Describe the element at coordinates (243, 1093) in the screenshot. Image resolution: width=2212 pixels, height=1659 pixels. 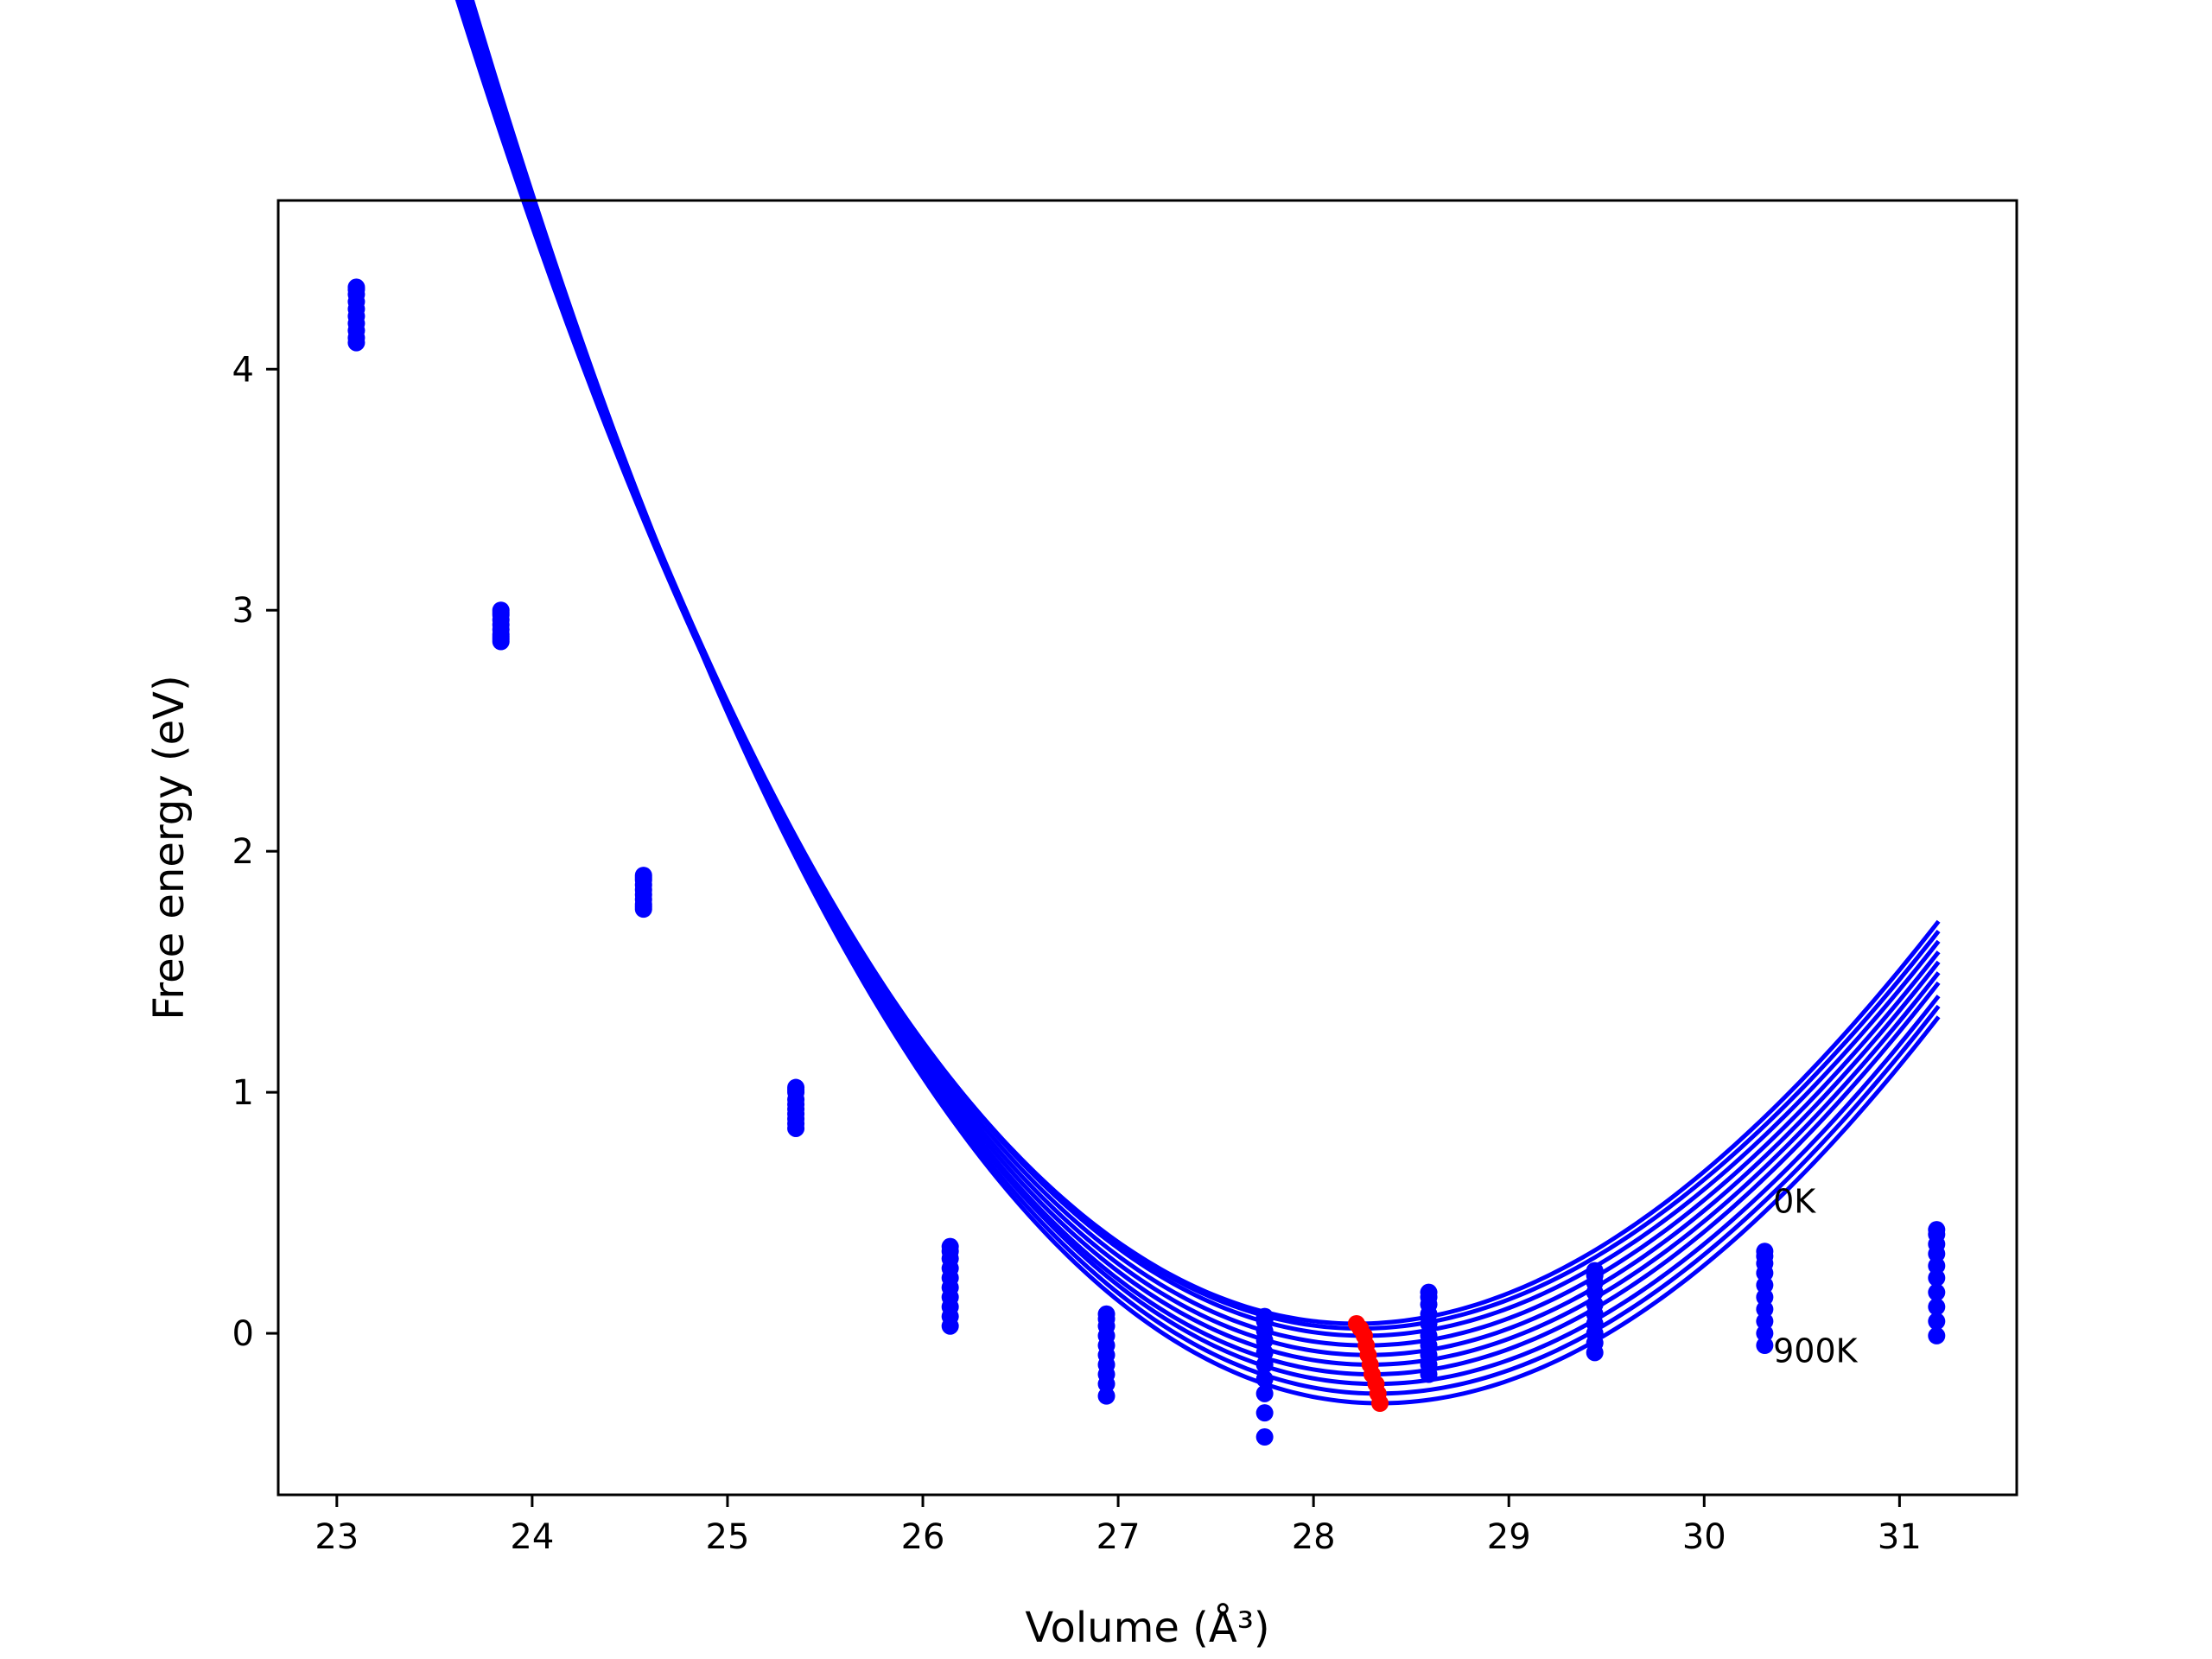
I see `y-tick-label: 1` at that location.